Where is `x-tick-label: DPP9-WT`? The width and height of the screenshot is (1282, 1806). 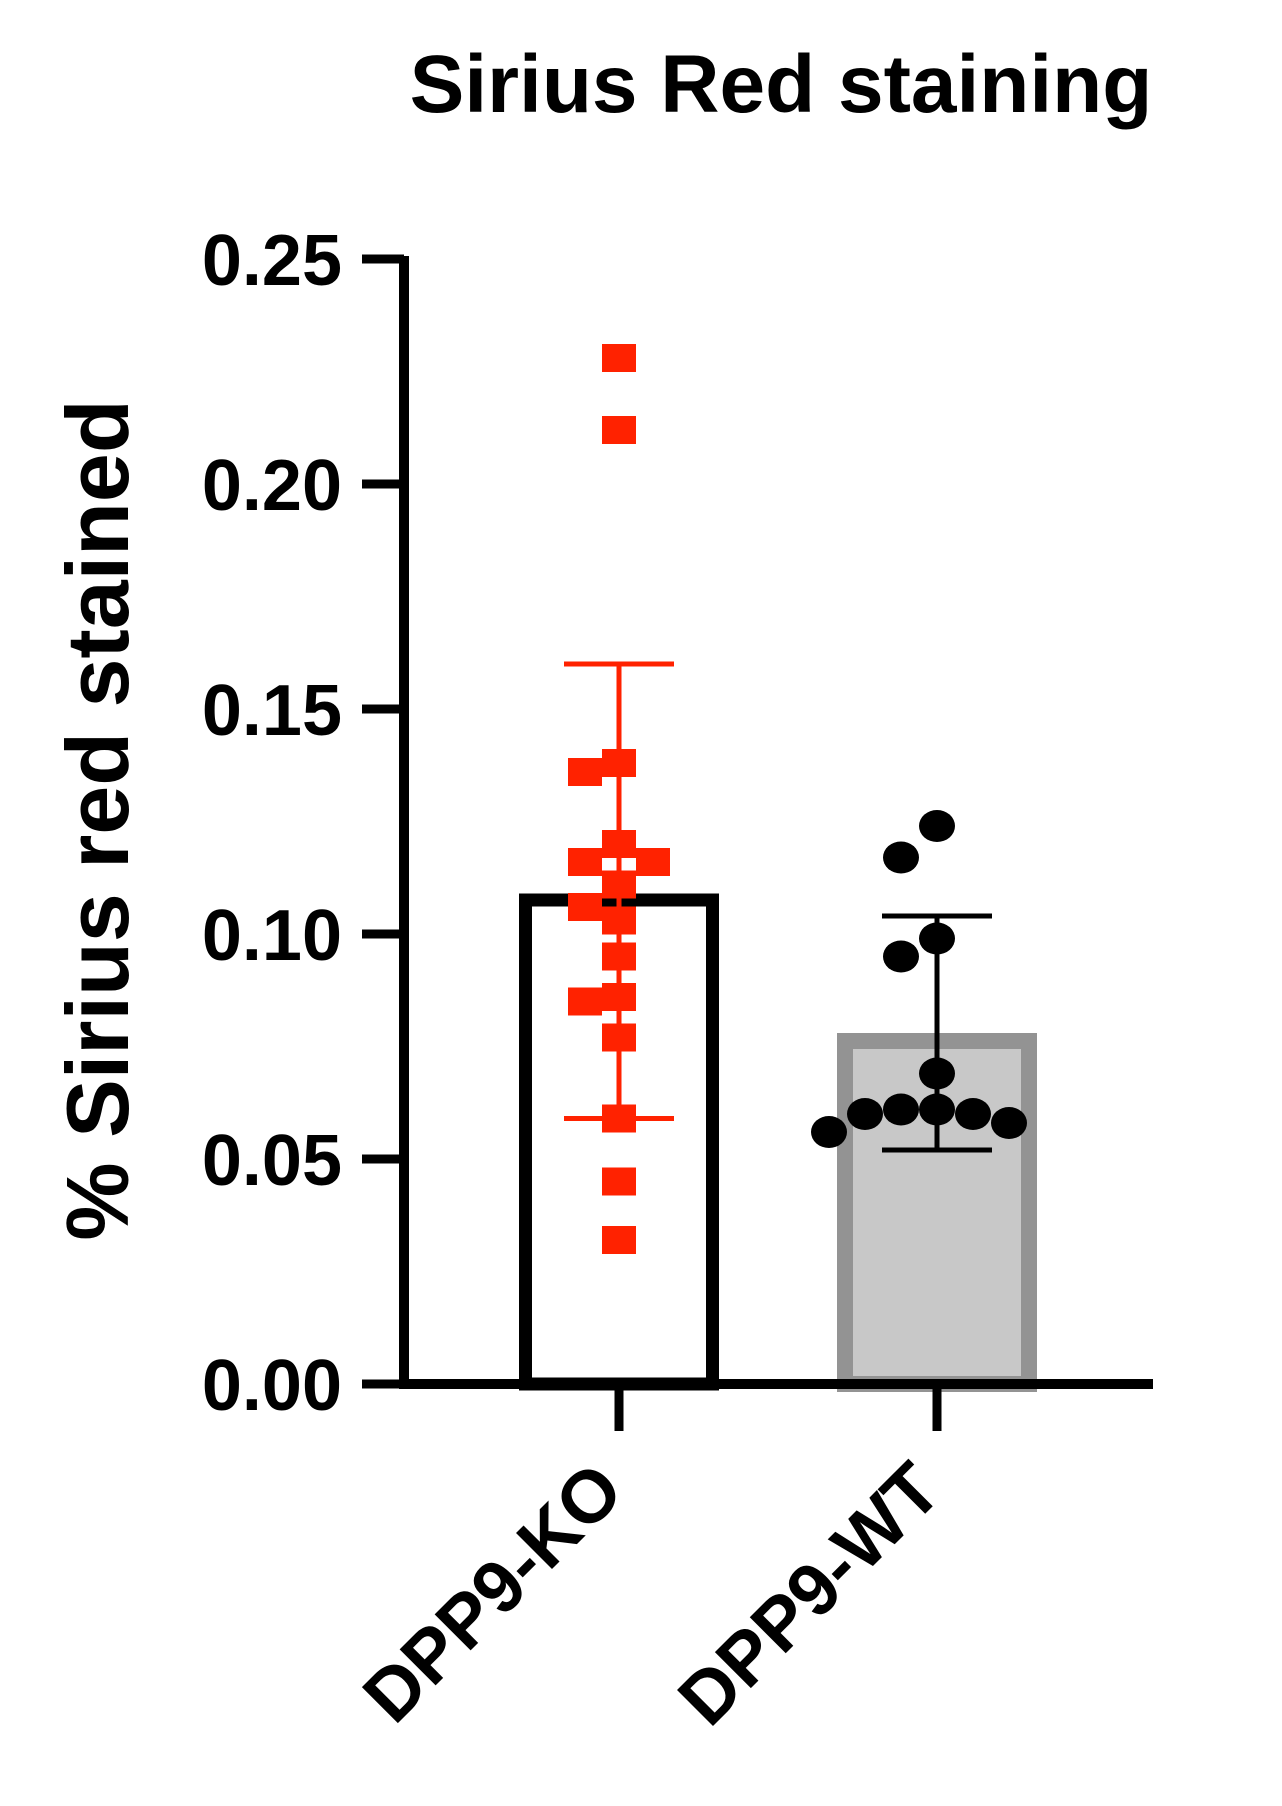 x-tick-label: DPP9-WT is located at coordinates (809, 1594).